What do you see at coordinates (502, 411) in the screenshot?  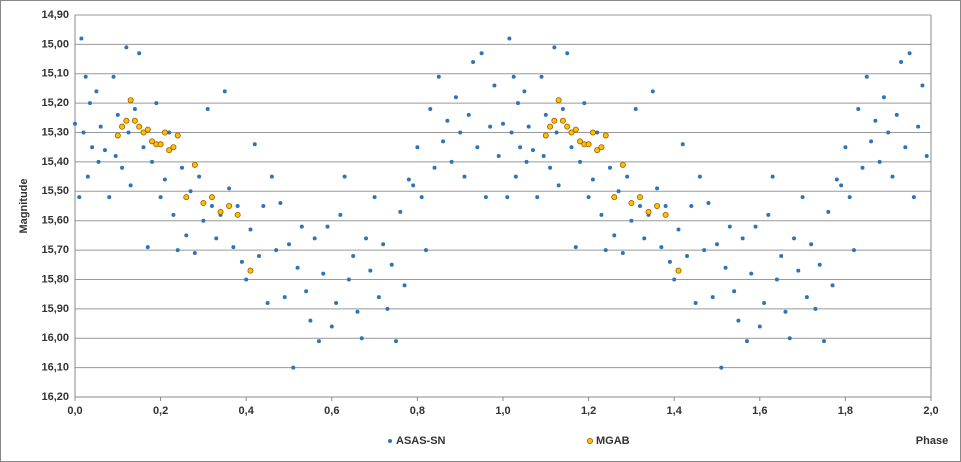 I see `x-tick-label: 1,0` at bounding box center [502, 411].